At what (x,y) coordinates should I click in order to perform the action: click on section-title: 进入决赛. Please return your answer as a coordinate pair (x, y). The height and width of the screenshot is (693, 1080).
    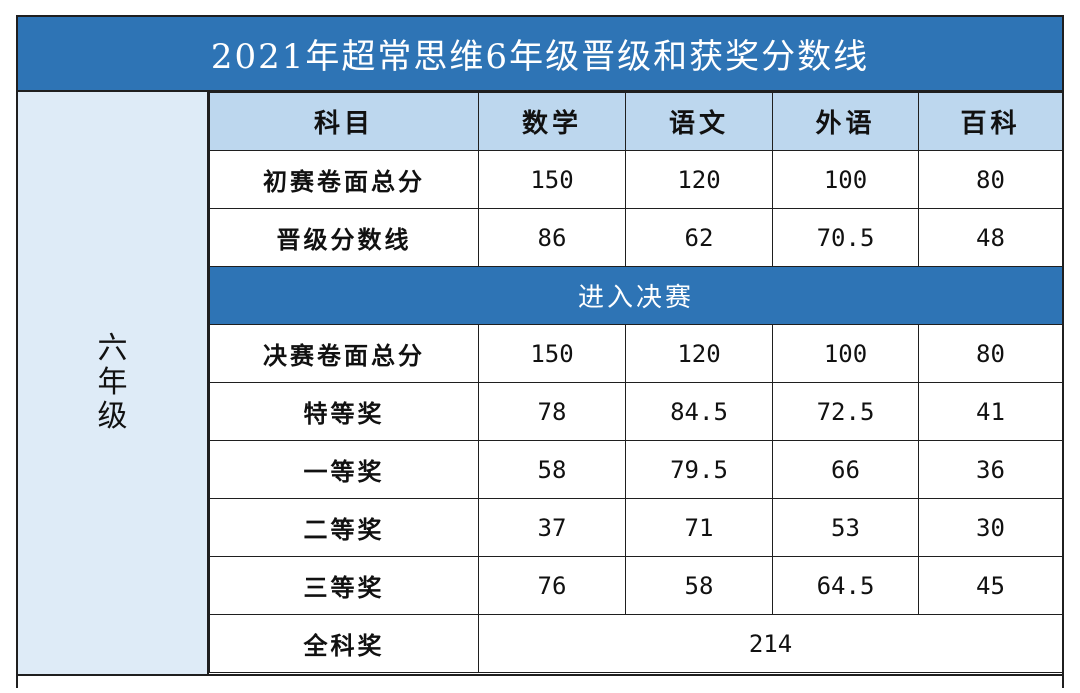
    Looking at the image, I should click on (636, 295).